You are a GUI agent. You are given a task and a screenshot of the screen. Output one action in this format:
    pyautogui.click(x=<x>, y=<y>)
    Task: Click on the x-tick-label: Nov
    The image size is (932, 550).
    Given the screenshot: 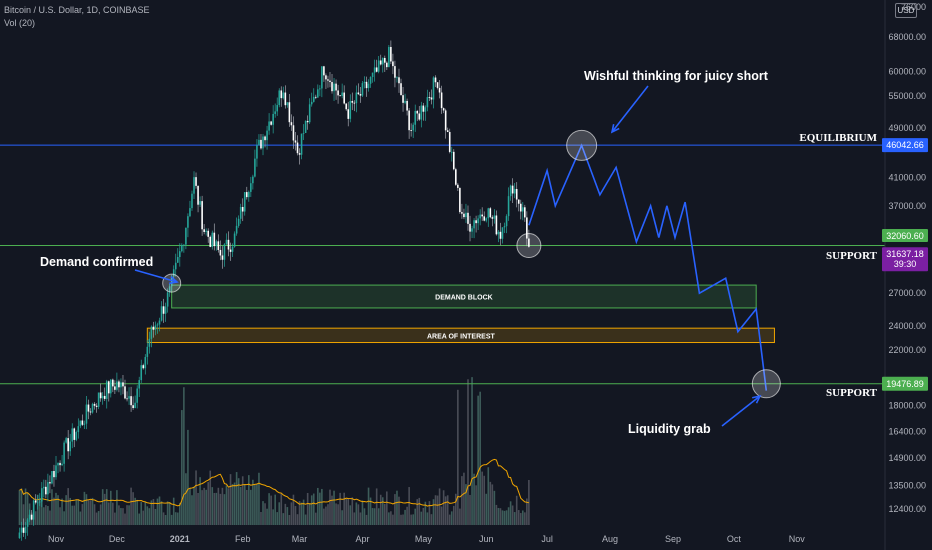 What is the action you would take?
    pyautogui.click(x=56, y=539)
    